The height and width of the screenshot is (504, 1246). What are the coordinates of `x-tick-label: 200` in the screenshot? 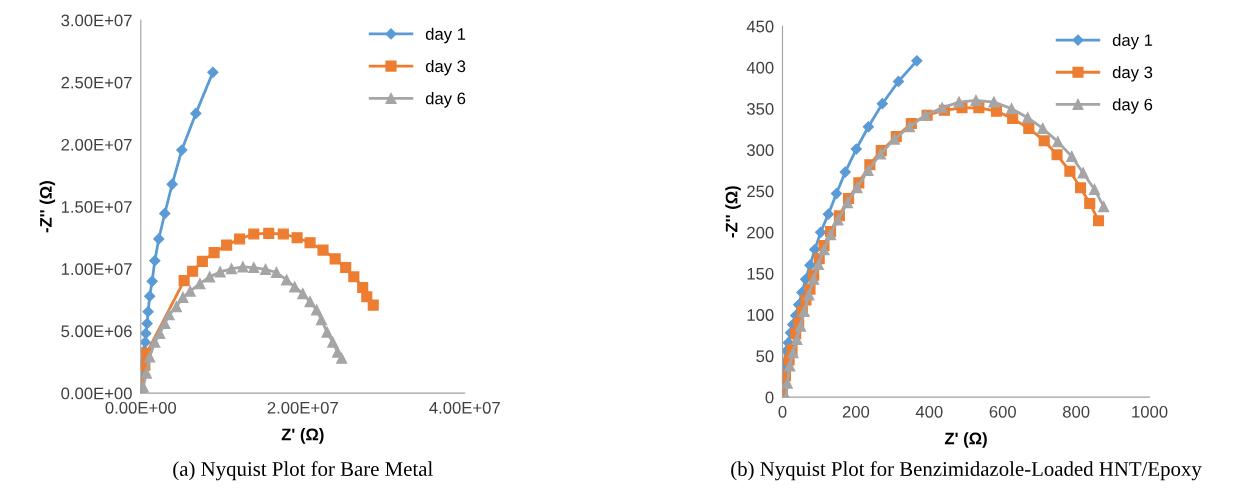 It's located at (856, 411).